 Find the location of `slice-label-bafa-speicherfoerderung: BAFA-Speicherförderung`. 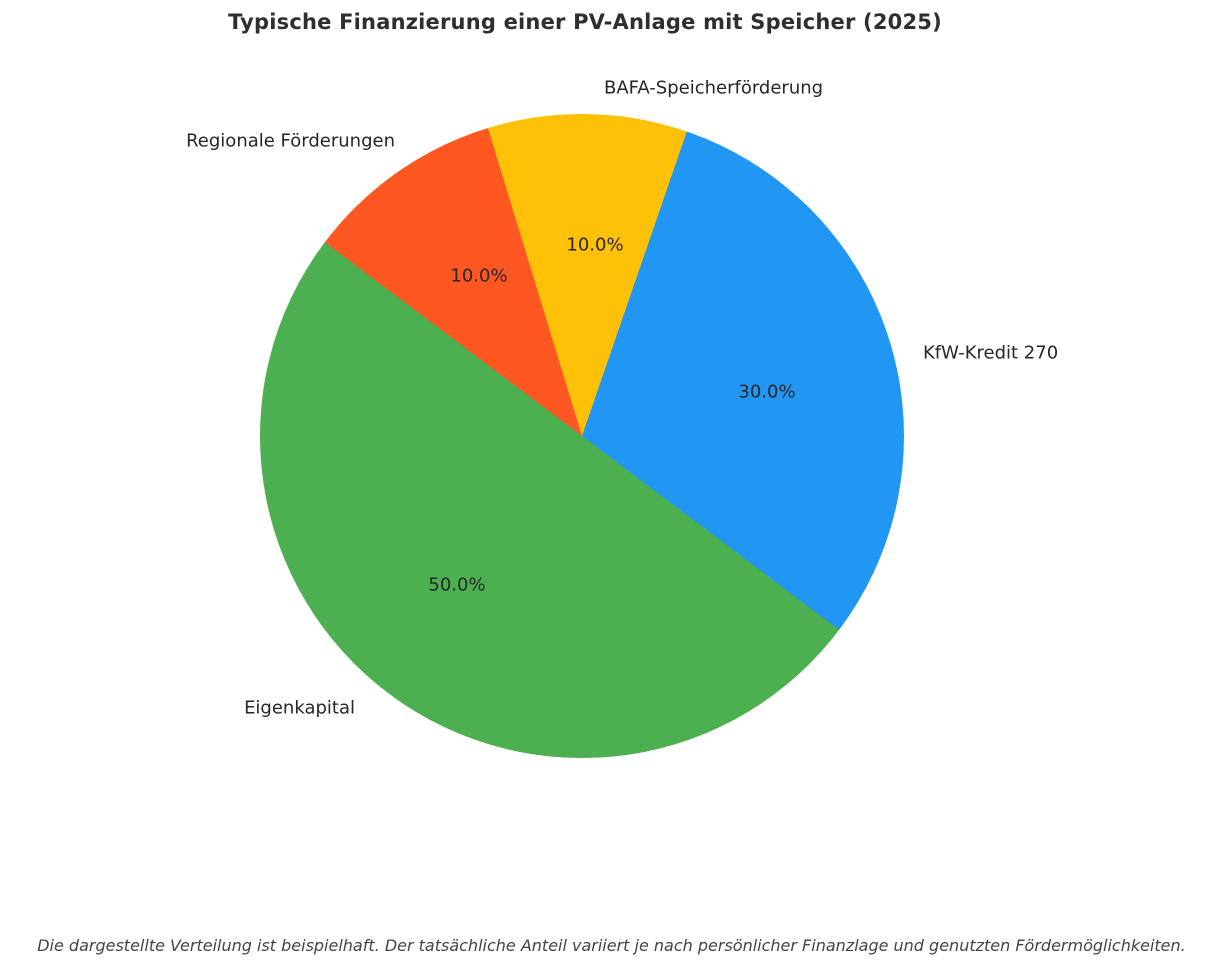

slice-label-bafa-speicherfoerderung: BAFA-Speicherförderung is located at coordinates (714, 88).